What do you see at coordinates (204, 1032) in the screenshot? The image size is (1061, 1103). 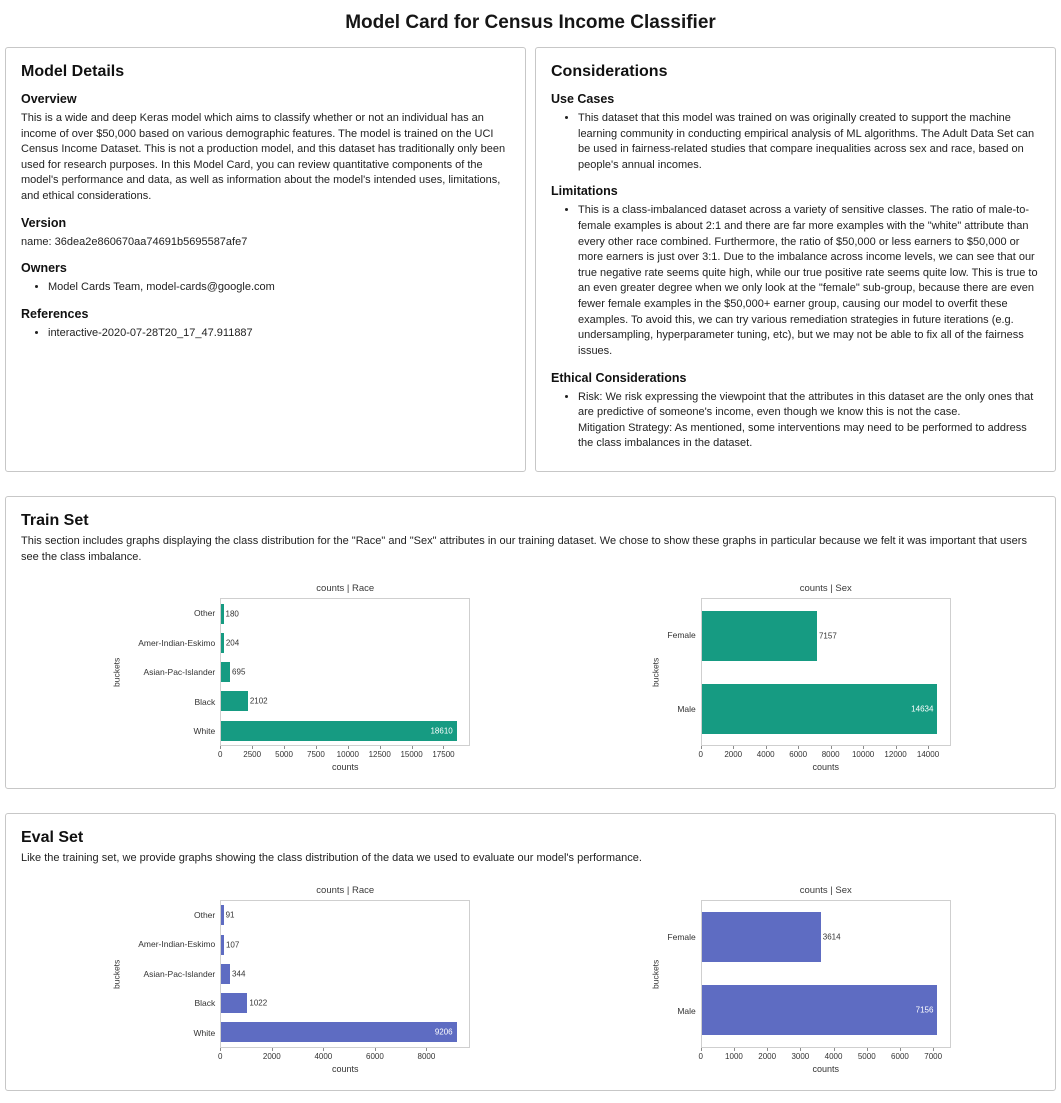 I see `category-label: White` at bounding box center [204, 1032].